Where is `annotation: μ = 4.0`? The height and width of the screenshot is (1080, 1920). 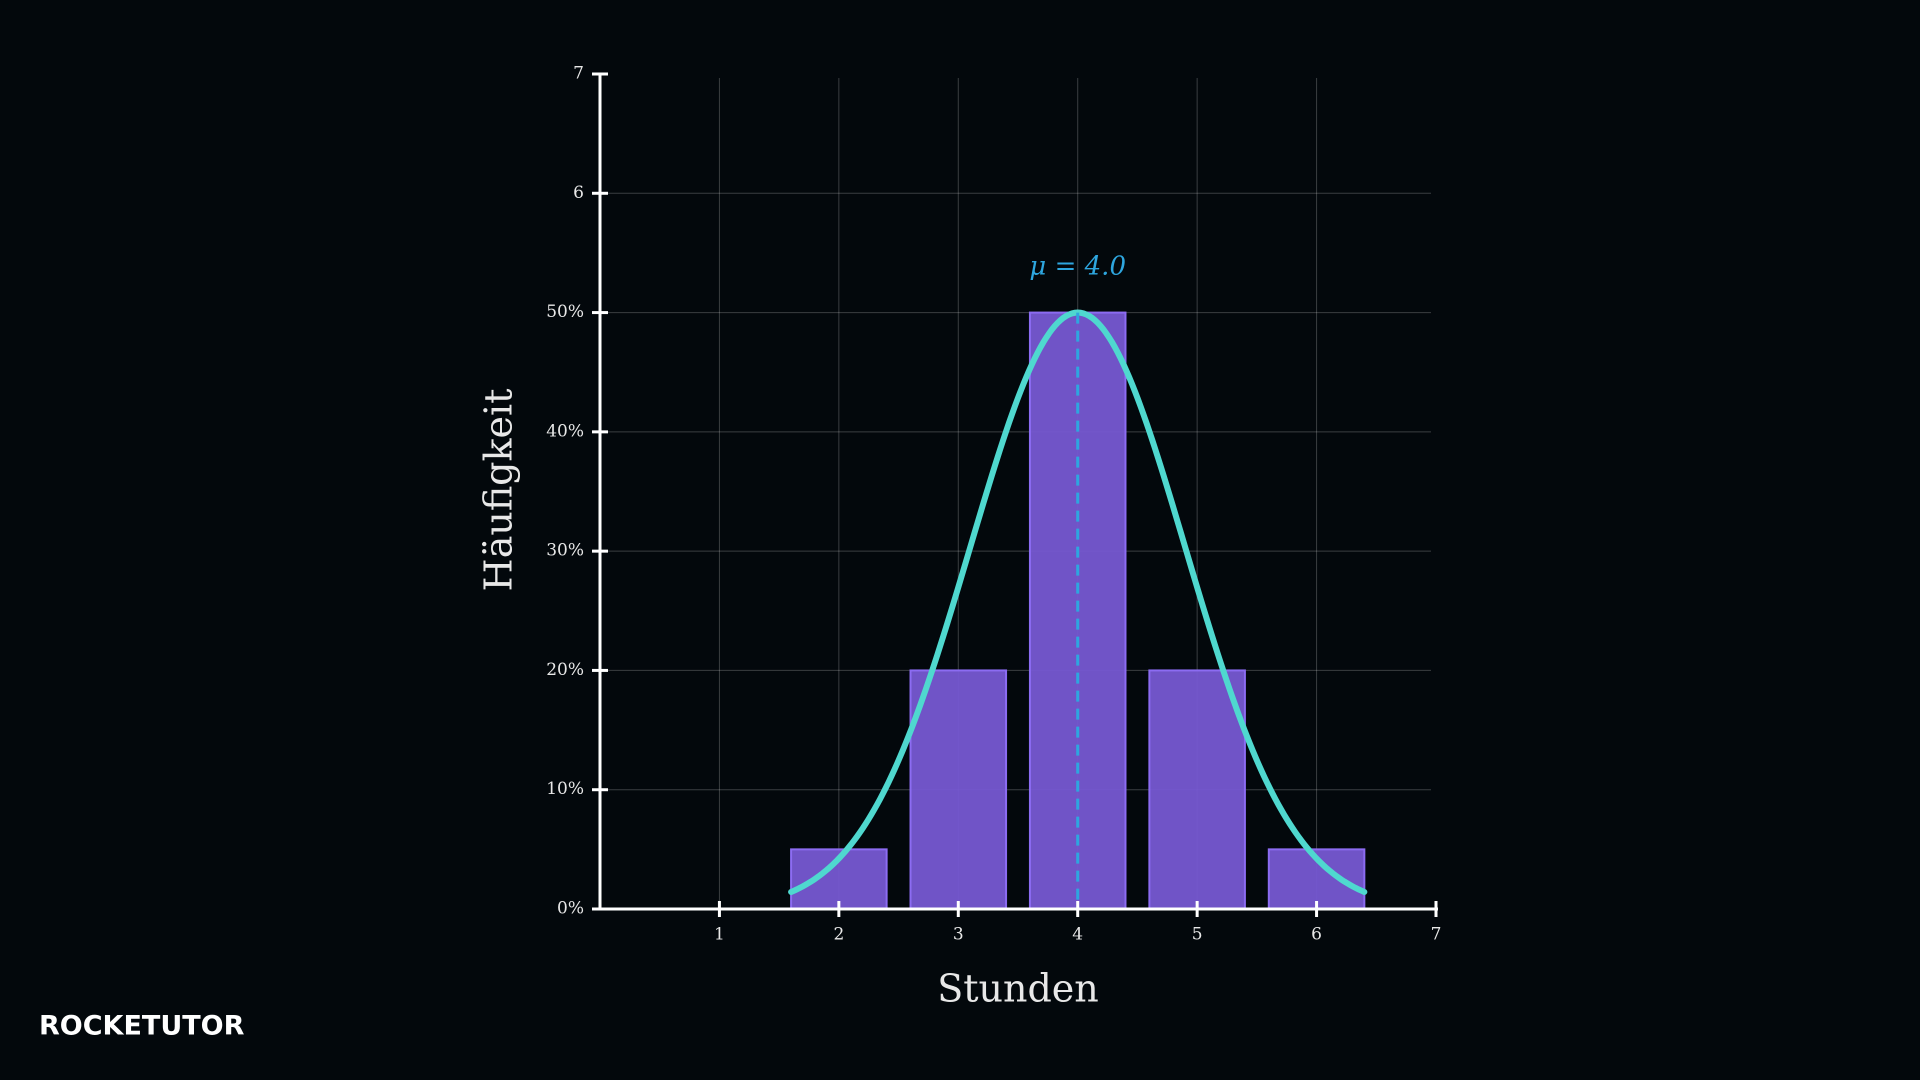
annotation: μ = 4.0 is located at coordinates (1077, 267).